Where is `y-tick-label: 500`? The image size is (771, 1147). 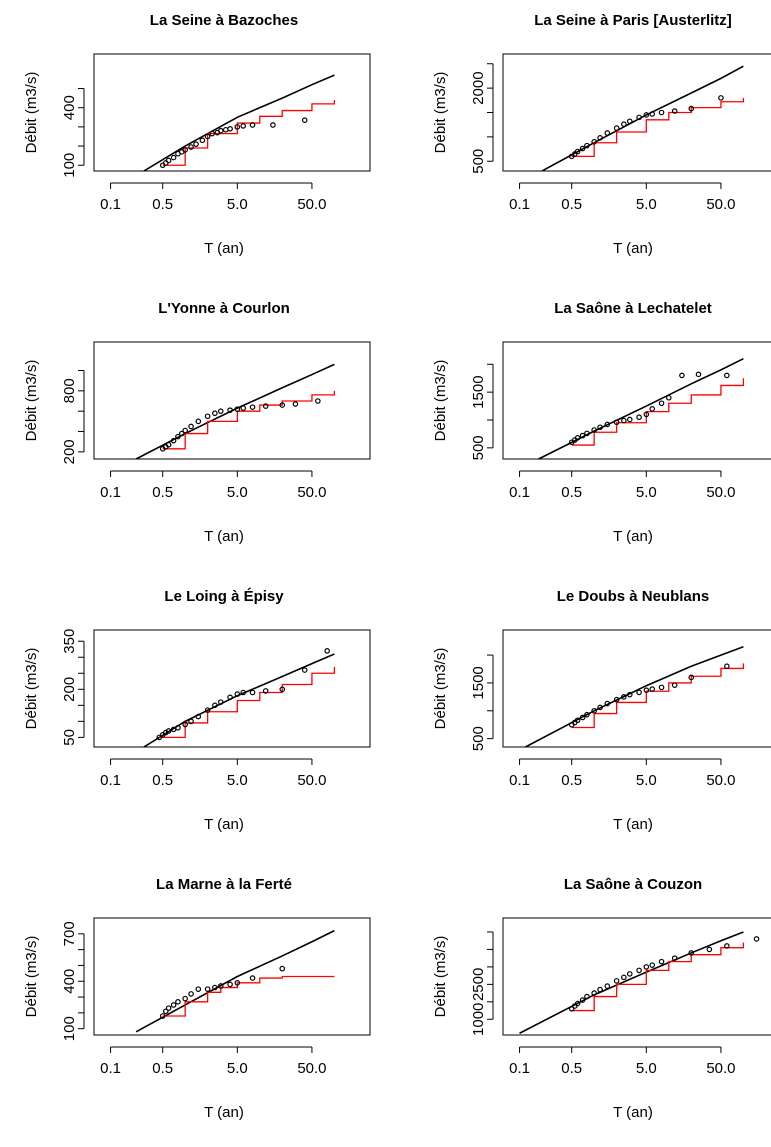
y-tick-label: 500 is located at coordinates (478, 161).